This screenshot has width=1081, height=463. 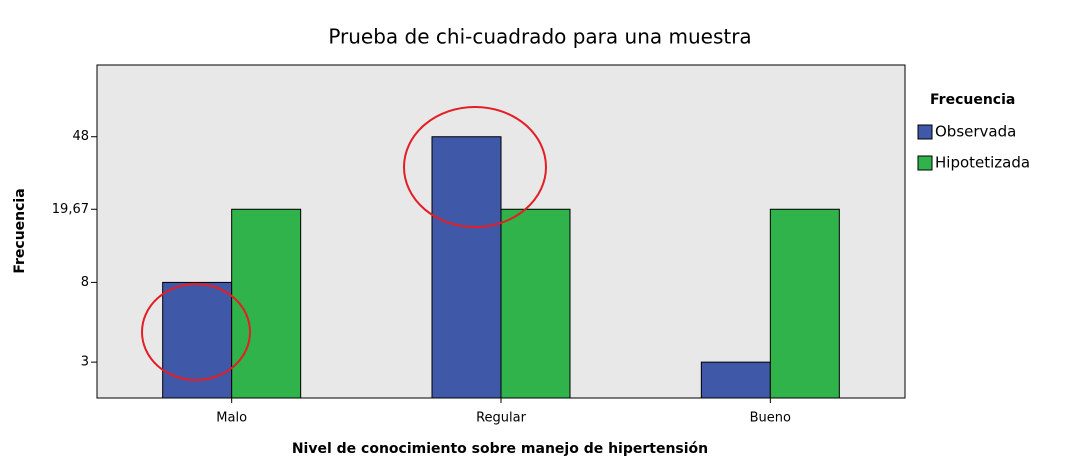 What do you see at coordinates (972, 100) in the screenshot?
I see `legend-title: Frecuencia` at bounding box center [972, 100].